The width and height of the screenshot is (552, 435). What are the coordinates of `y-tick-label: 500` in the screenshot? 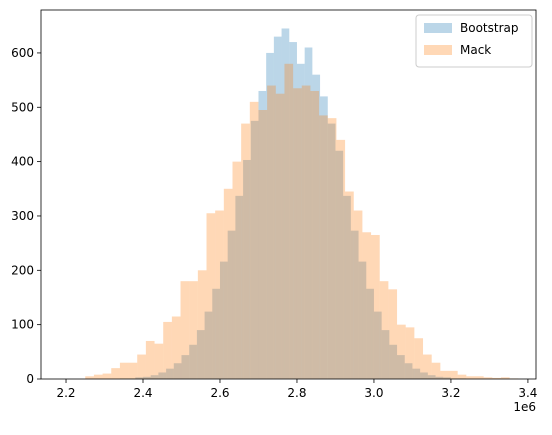 It's located at (22, 107).